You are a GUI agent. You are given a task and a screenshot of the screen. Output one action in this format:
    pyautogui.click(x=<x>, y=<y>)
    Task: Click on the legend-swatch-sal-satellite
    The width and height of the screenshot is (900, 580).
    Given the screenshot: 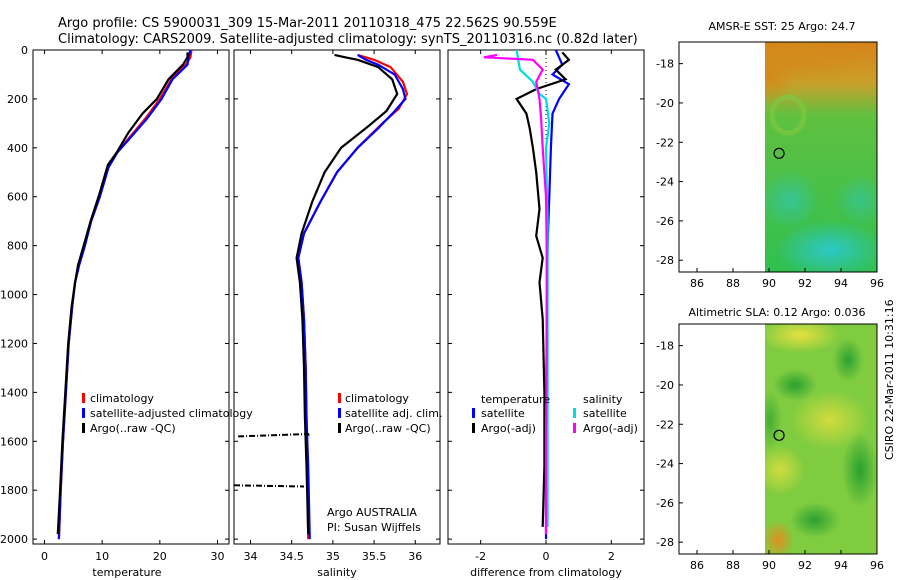 What is the action you would take?
    pyautogui.click(x=574, y=413)
    